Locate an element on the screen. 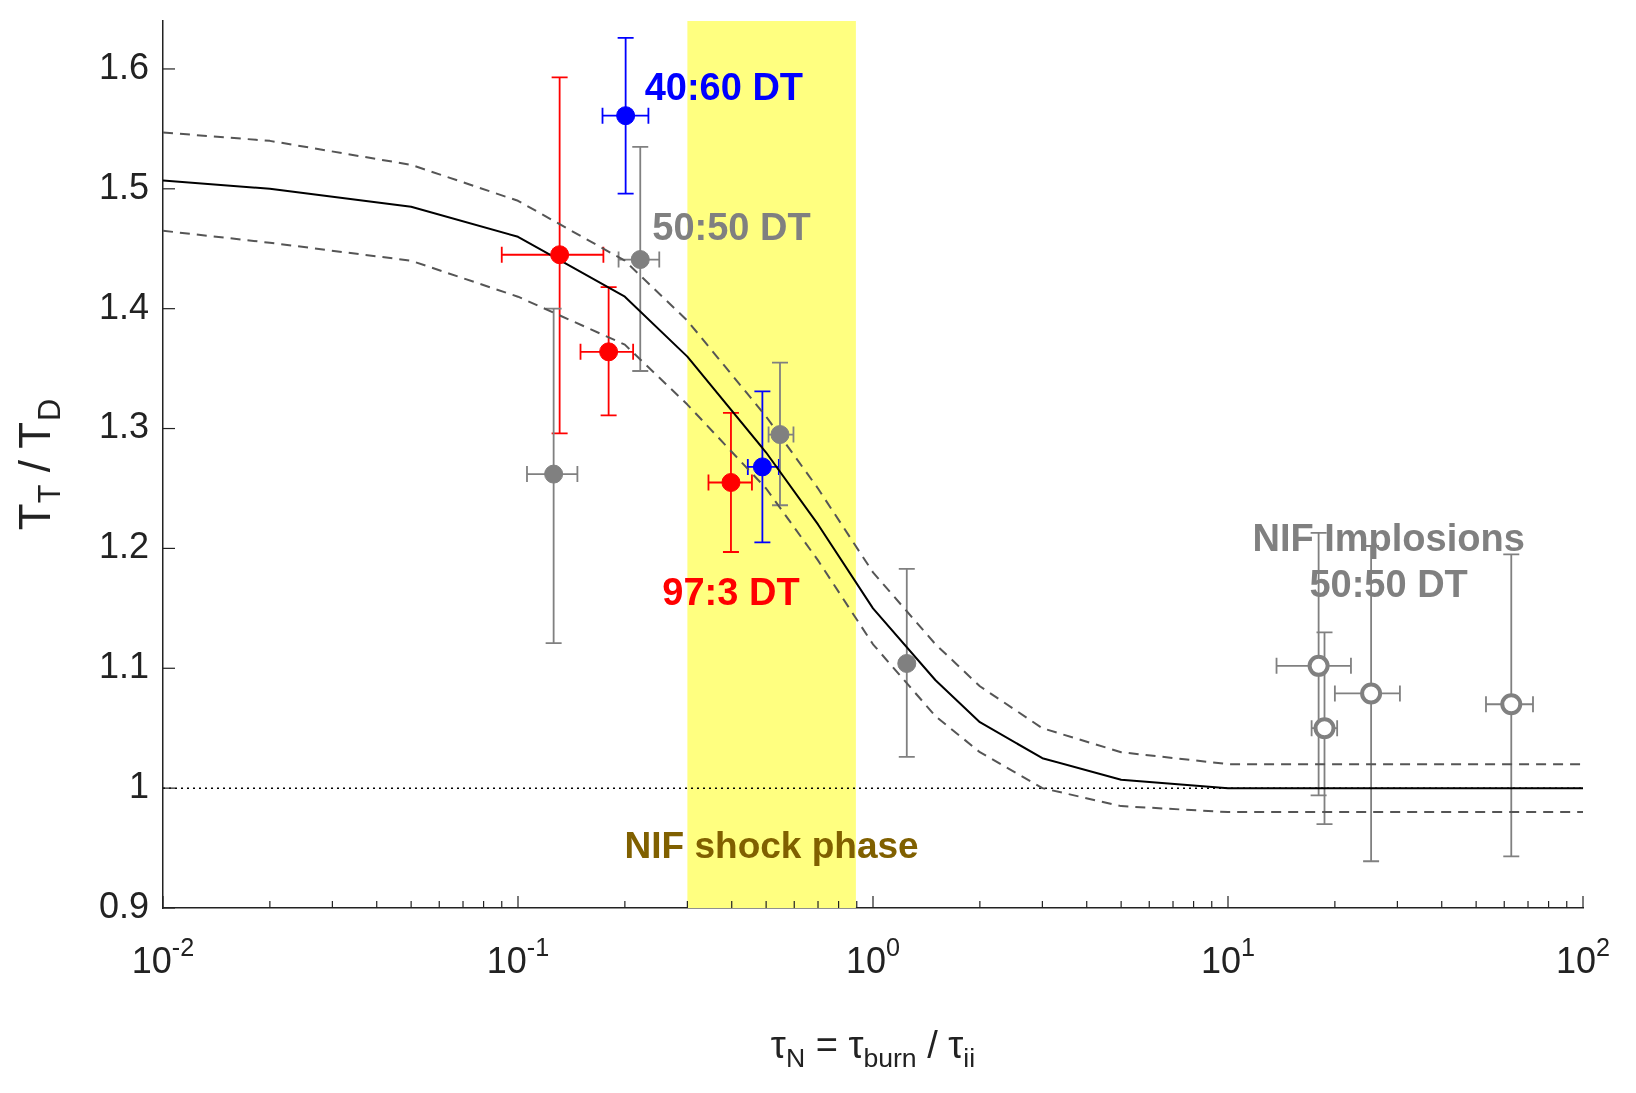  y-tick-label: 0.9 is located at coordinates (123, 905).